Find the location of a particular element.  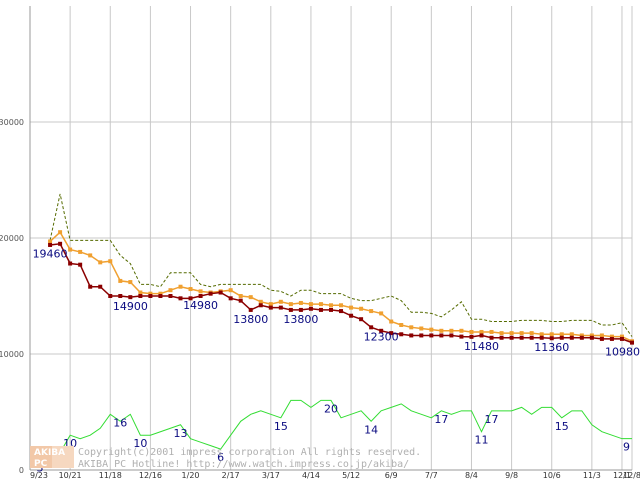

x-tick-label: 11/18 is located at coordinates (110, 475).